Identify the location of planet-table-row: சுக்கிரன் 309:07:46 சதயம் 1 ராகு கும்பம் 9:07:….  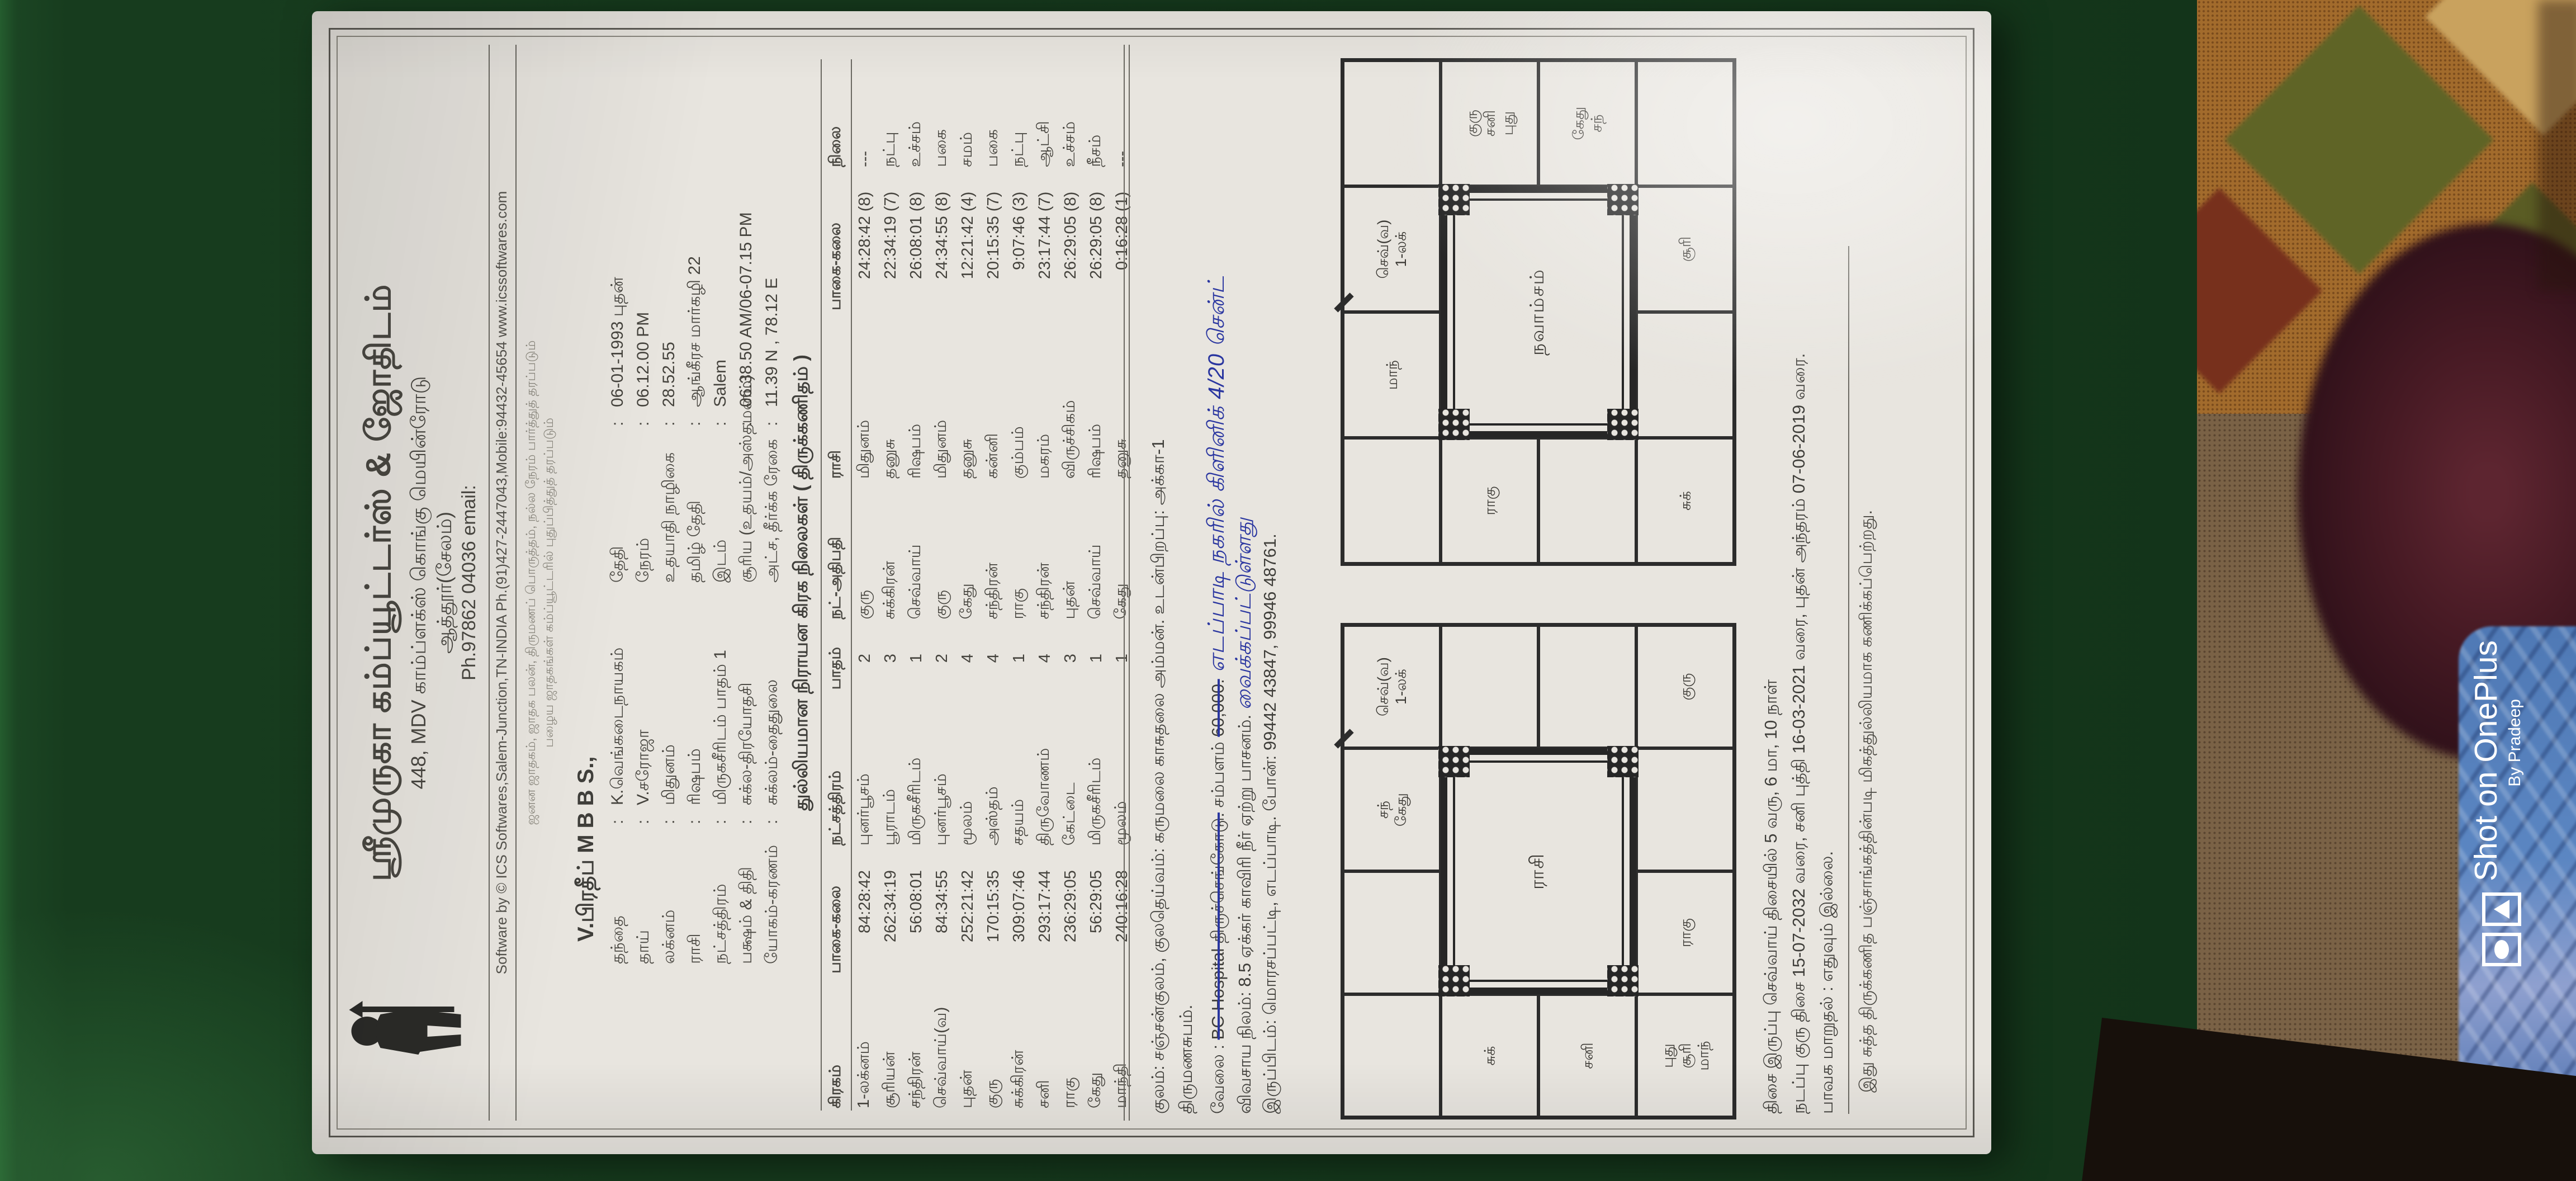
(1019, 585).